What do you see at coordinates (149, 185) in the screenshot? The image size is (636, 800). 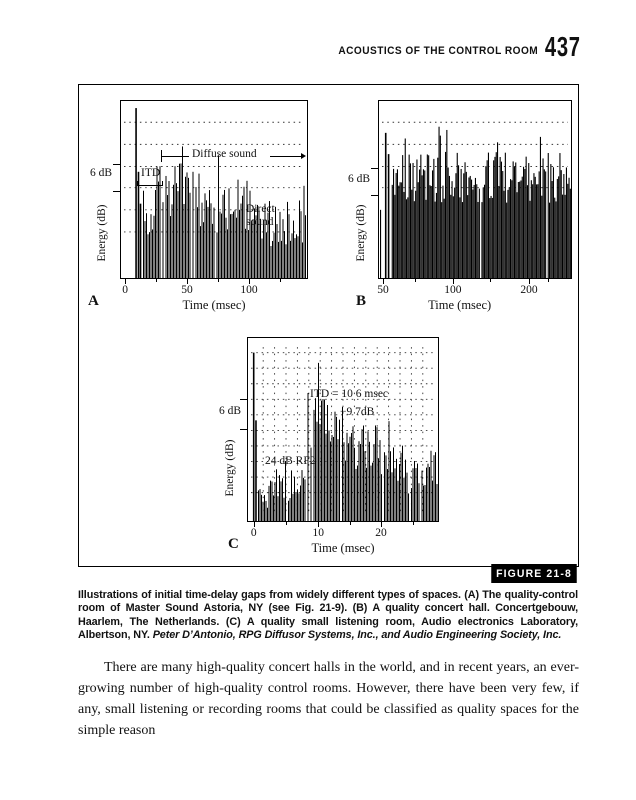 I see `itd-bracket-line` at bounding box center [149, 185].